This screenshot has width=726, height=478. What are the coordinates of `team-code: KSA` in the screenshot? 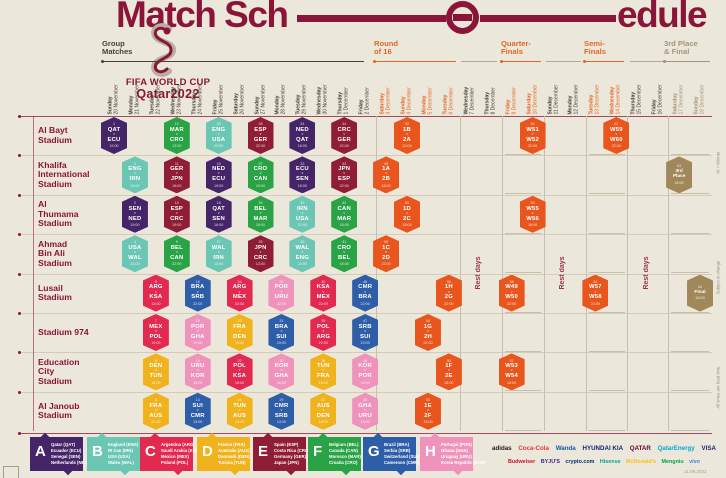 It's located at (240, 376).